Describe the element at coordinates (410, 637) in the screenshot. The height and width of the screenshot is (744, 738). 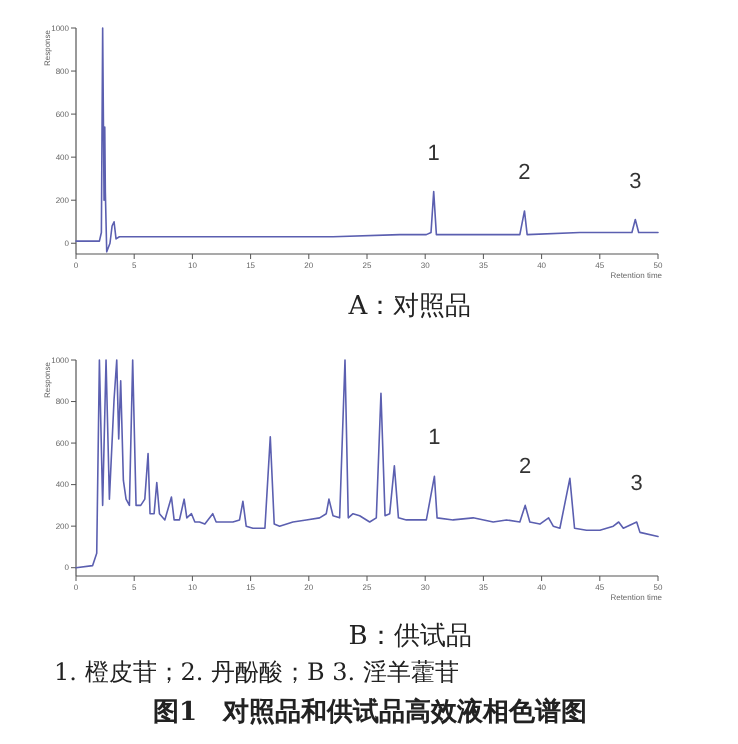
I see `text: B：供试品` at that location.